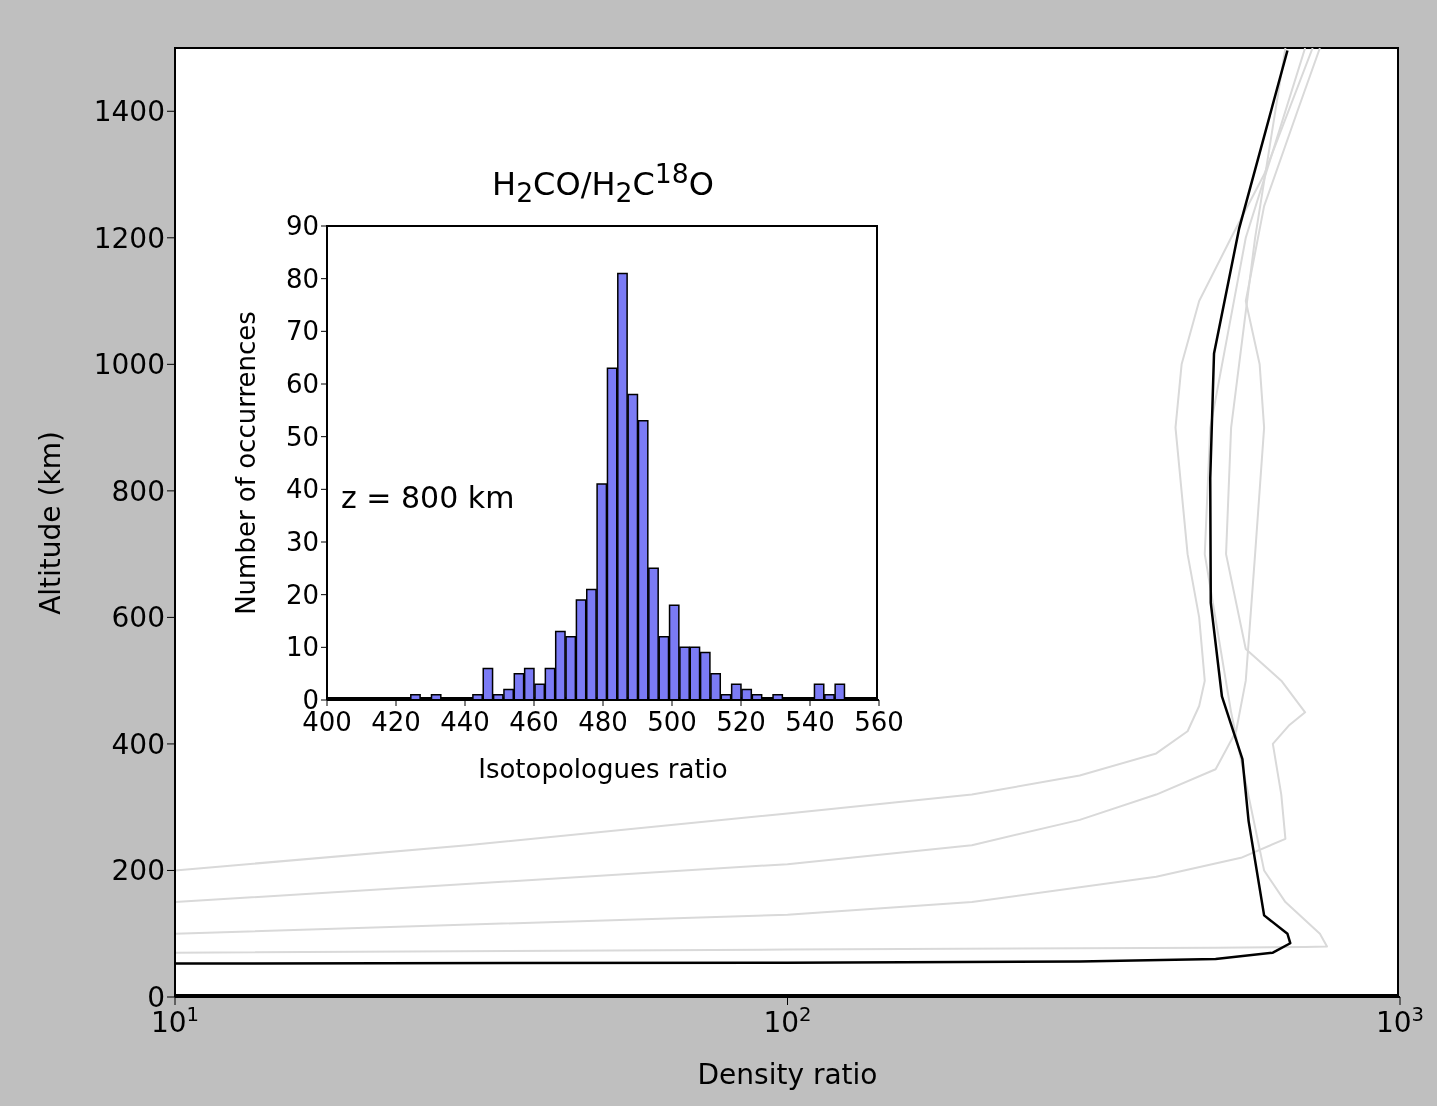 This screenshot has width=1437, height=1106. What do you see at coordinates (672, 722) in the screenshot?
I see `x-tick-label: 500` at bounding box center [672, 722].